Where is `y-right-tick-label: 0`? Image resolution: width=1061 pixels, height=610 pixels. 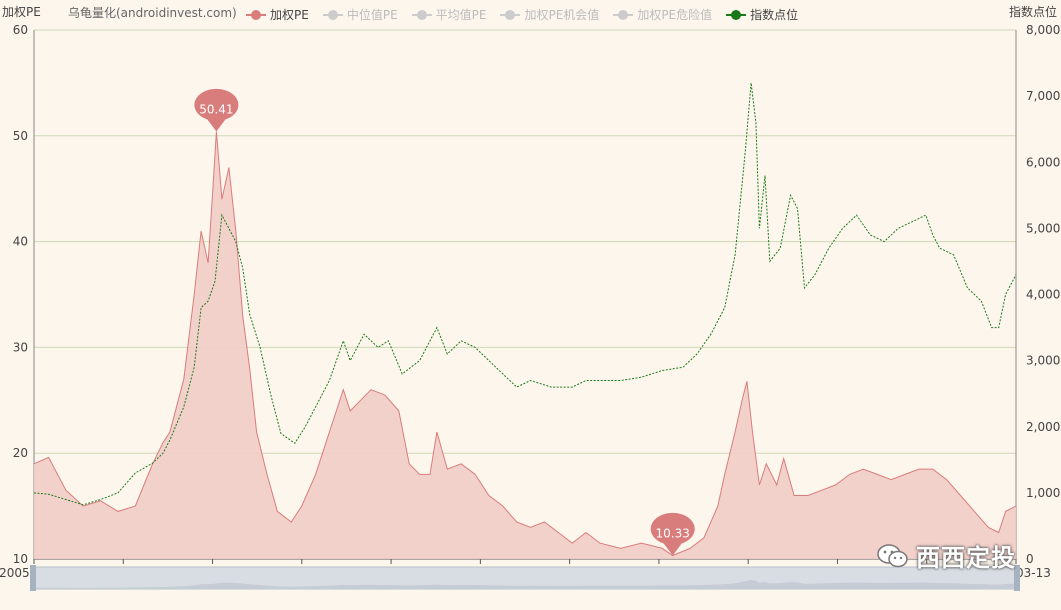 y-right-tick-label: 0 is located at coordinates (1030, 559).